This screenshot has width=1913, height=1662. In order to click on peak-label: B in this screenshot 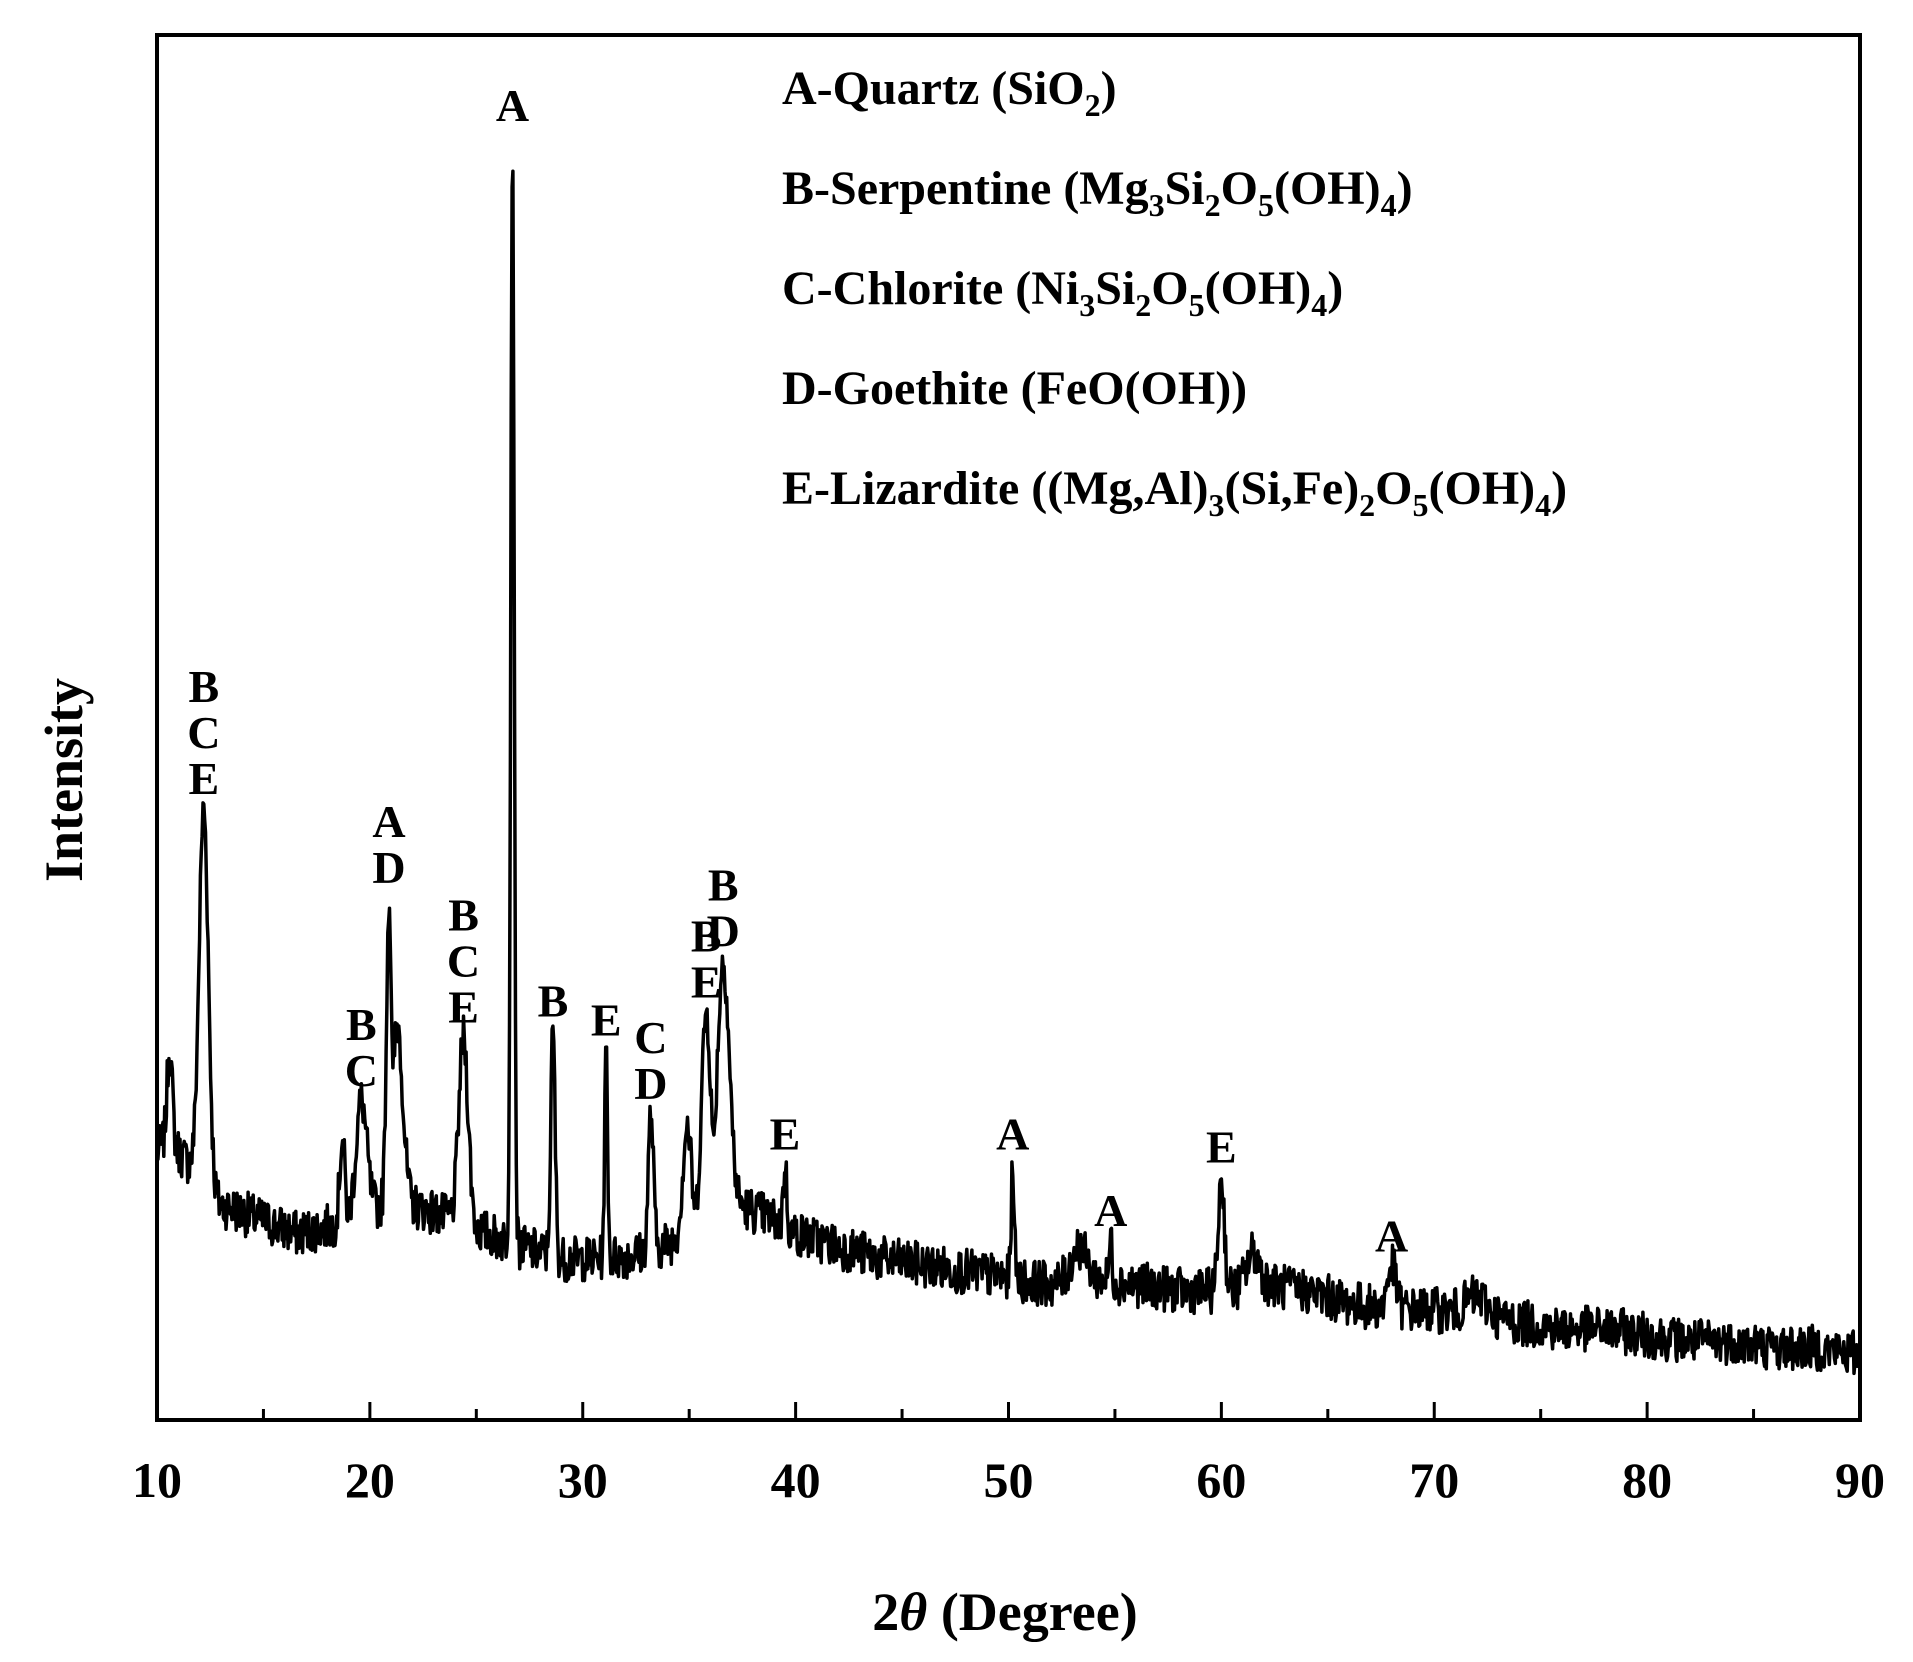, I will do `click(553, 1000)`.